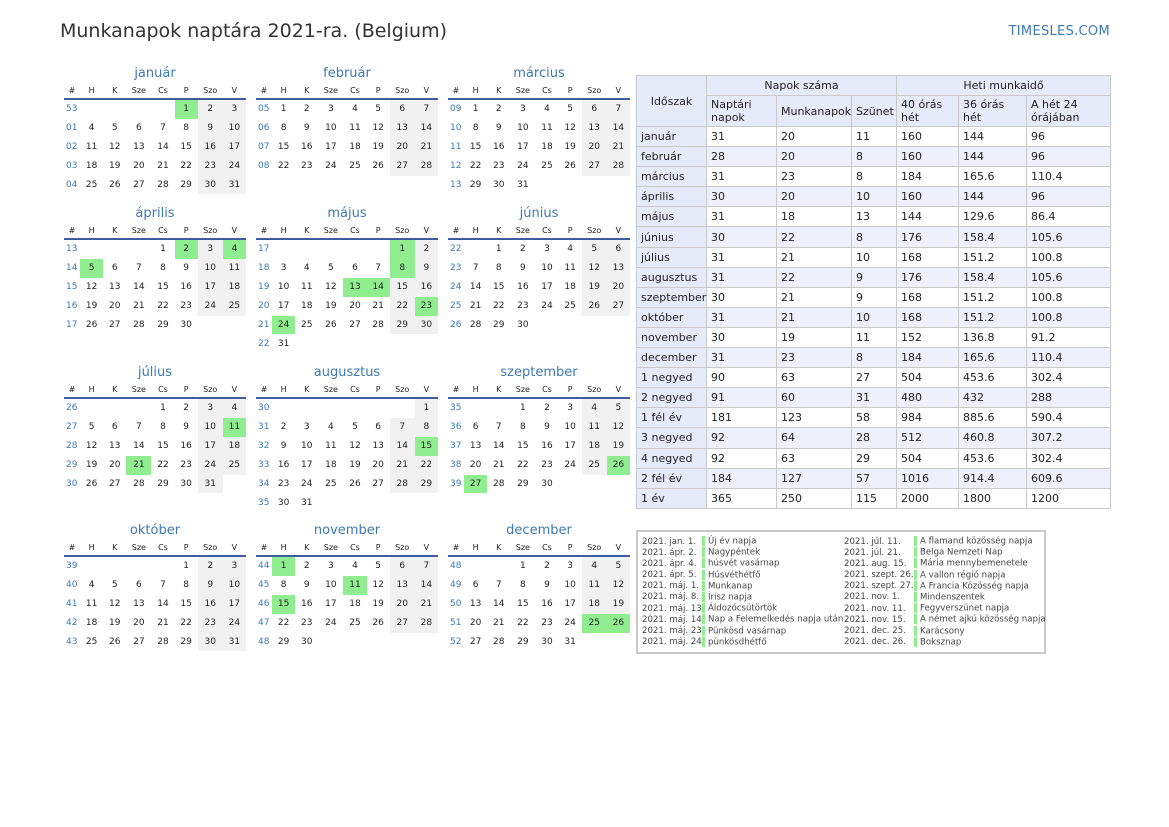  What do you see at coordinates (539, 268) in the screenshot?
I see `week-row: 23 7 8 9 10 11 12 13` at bounding box center [539, 268].